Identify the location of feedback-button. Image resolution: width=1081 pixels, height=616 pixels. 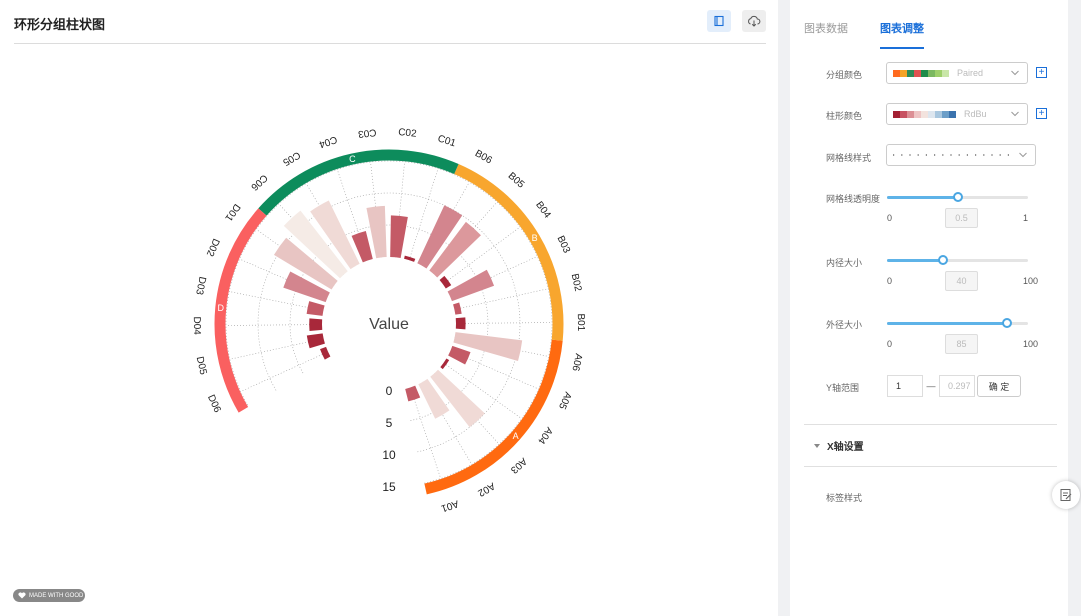
(1066, 495).